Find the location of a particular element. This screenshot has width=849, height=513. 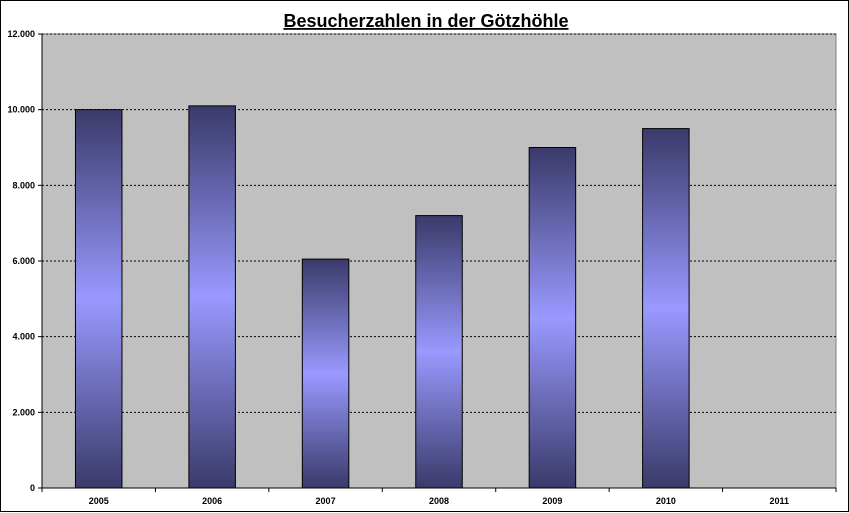

bar-2010 is located at coordinates (666, 308).